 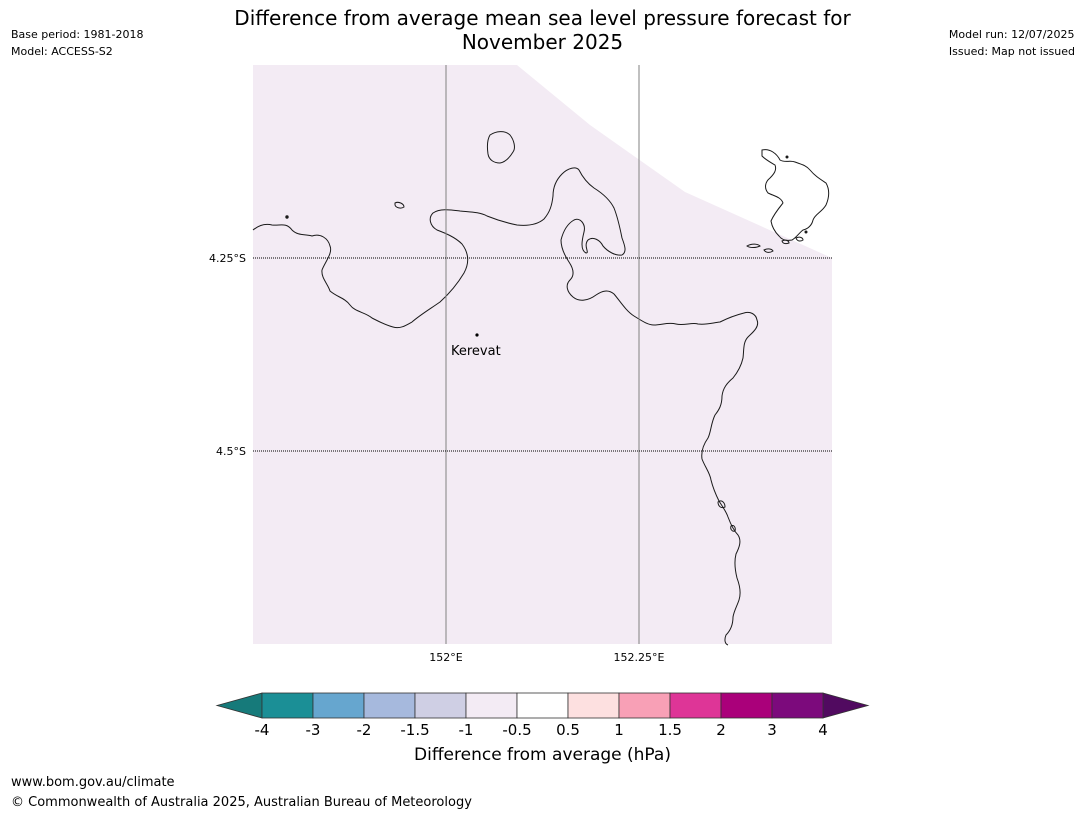 What do you see at coordinates (62, 51) in the screenshot?
I see `model-text: Model: ACCESS-S2` at bounding box center [62, 51].